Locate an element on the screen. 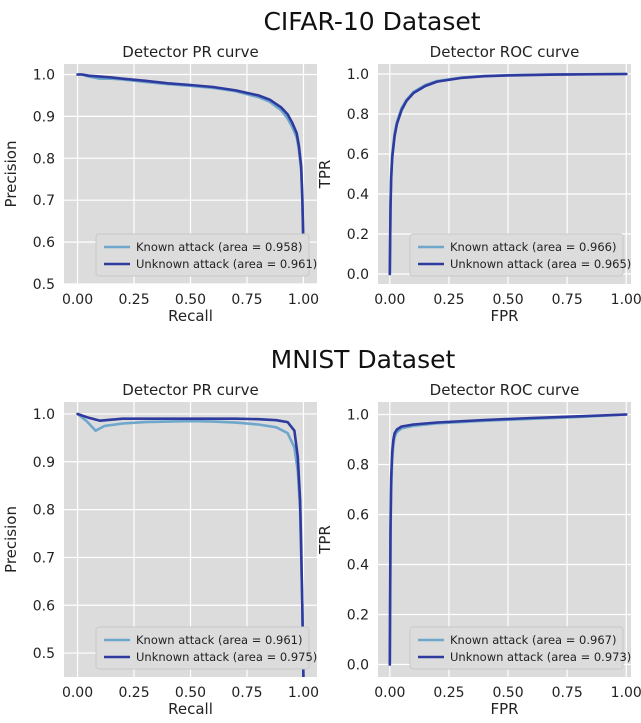  legend-label: Unknown attack (area = 0.961) is located at coordinates (226, 264).